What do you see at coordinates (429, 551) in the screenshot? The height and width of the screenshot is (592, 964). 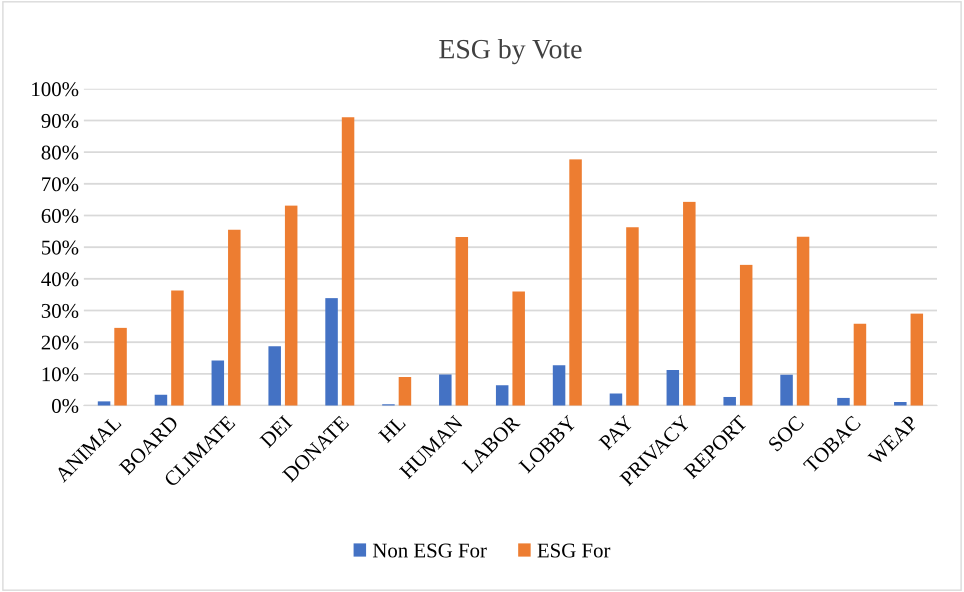 I see `legend-label: Non ESG For` at bounding box center [429, 551].